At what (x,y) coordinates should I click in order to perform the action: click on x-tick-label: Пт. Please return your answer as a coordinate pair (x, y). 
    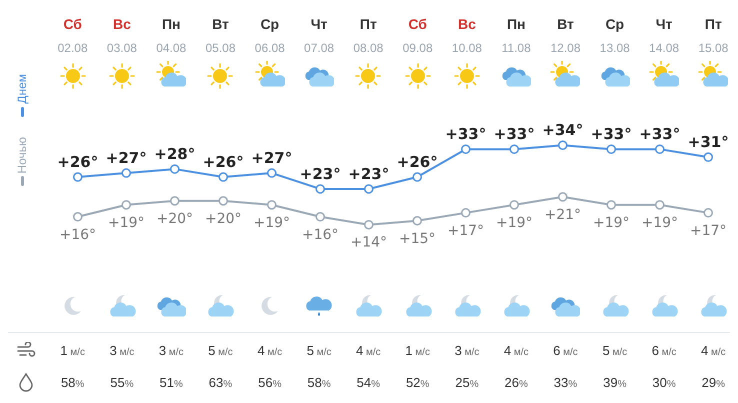
    Looking at the image, I should click on (713, 24).